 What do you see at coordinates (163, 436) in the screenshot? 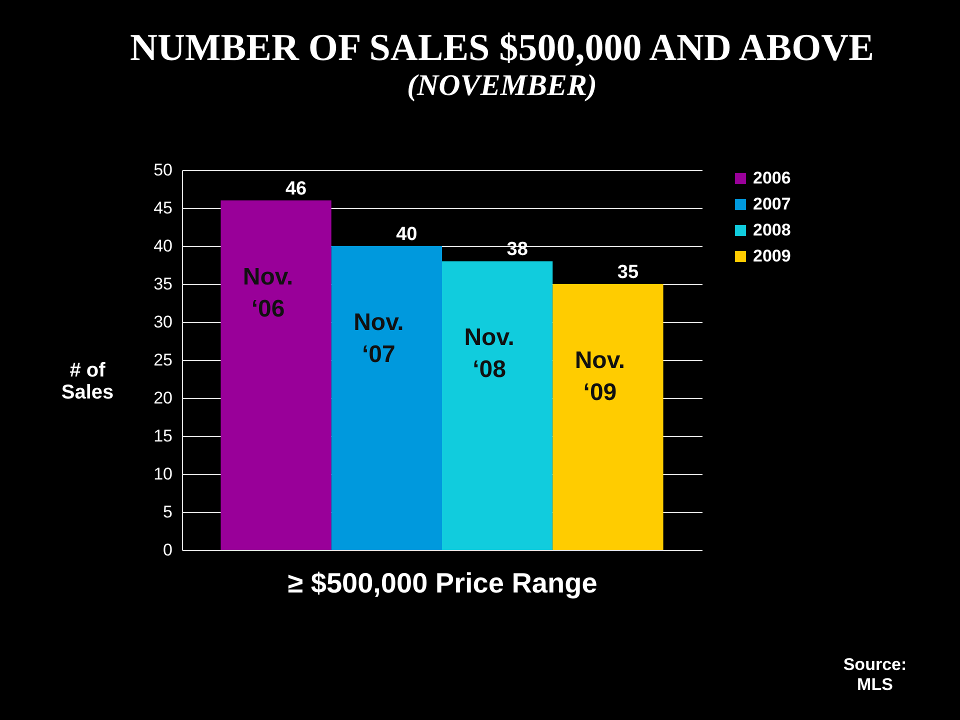
I see `y-tick-label: 15` at bounding box center [163, 436].